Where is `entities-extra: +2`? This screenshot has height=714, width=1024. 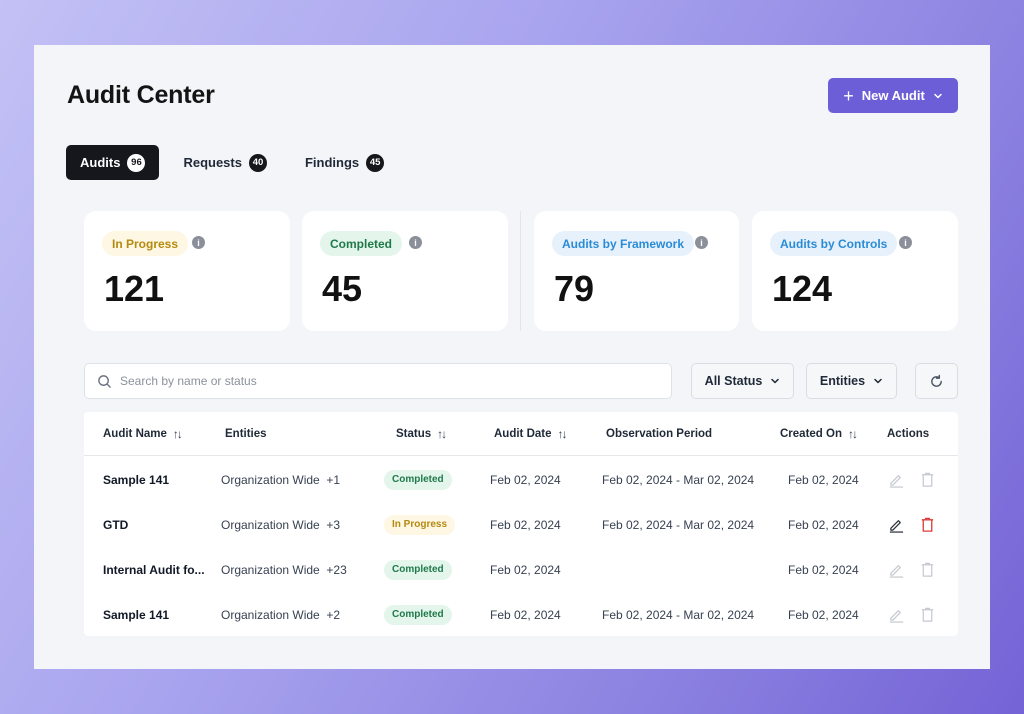
entities-extra: +2 is located at coordinates (333, 614).